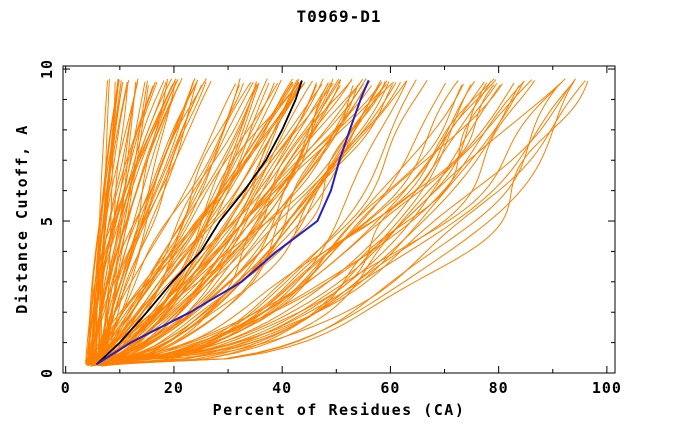 This screenshot has height=440, width=680. What do you see at coordinates (390, 388) in the screenshot?
I see `x-tick-label: 60` at bounding box center [390, 388].